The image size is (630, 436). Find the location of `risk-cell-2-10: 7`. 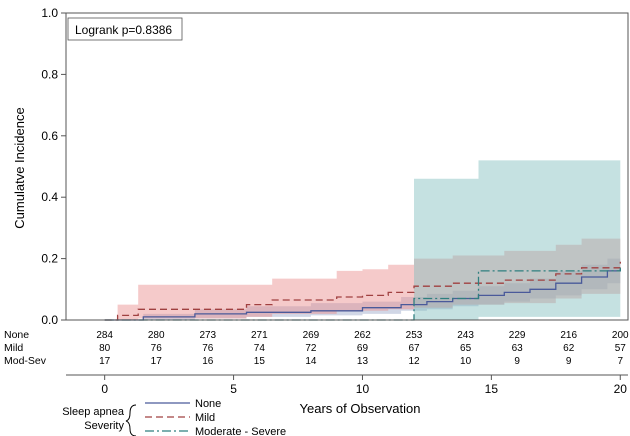

risk-cell-2-10: 7 is located at coordinates (620, 361).